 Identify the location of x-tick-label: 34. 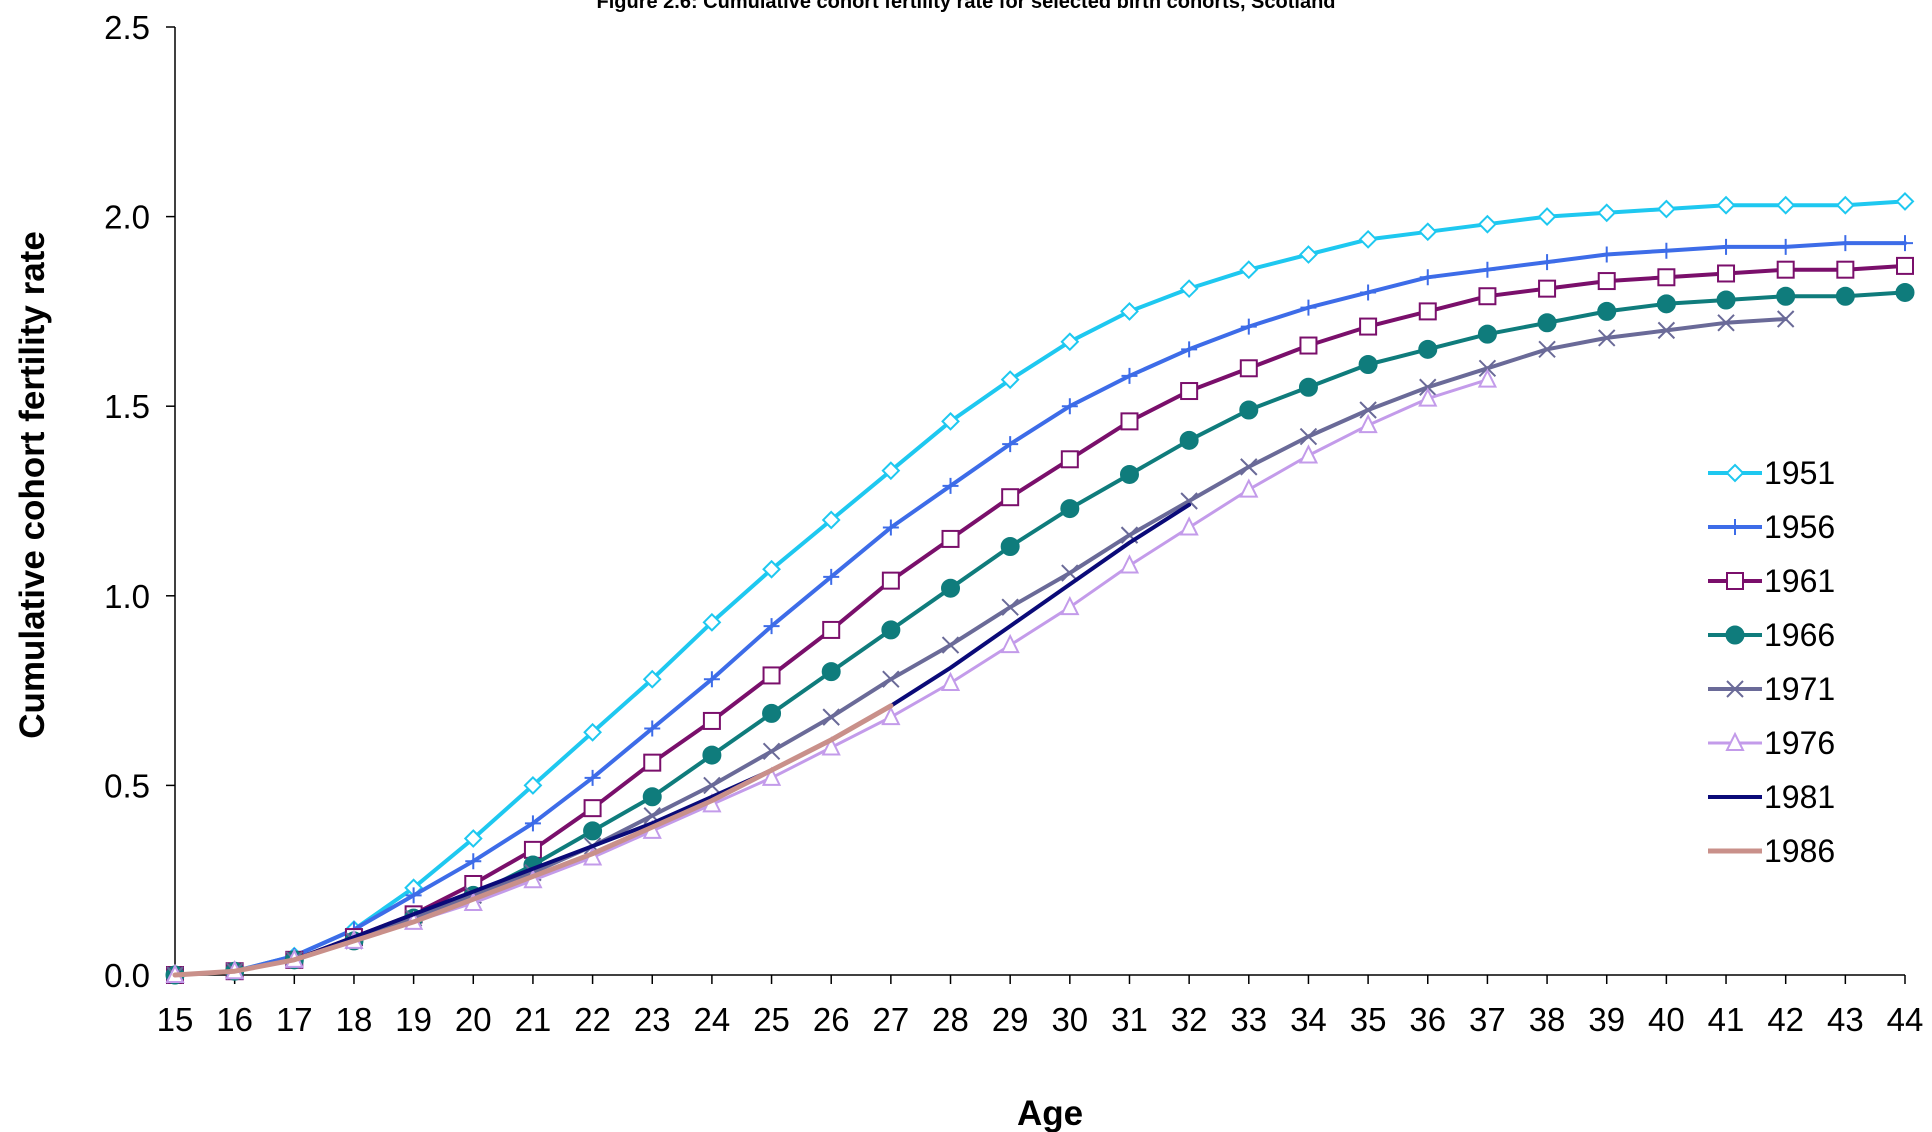
(1308, 1019).